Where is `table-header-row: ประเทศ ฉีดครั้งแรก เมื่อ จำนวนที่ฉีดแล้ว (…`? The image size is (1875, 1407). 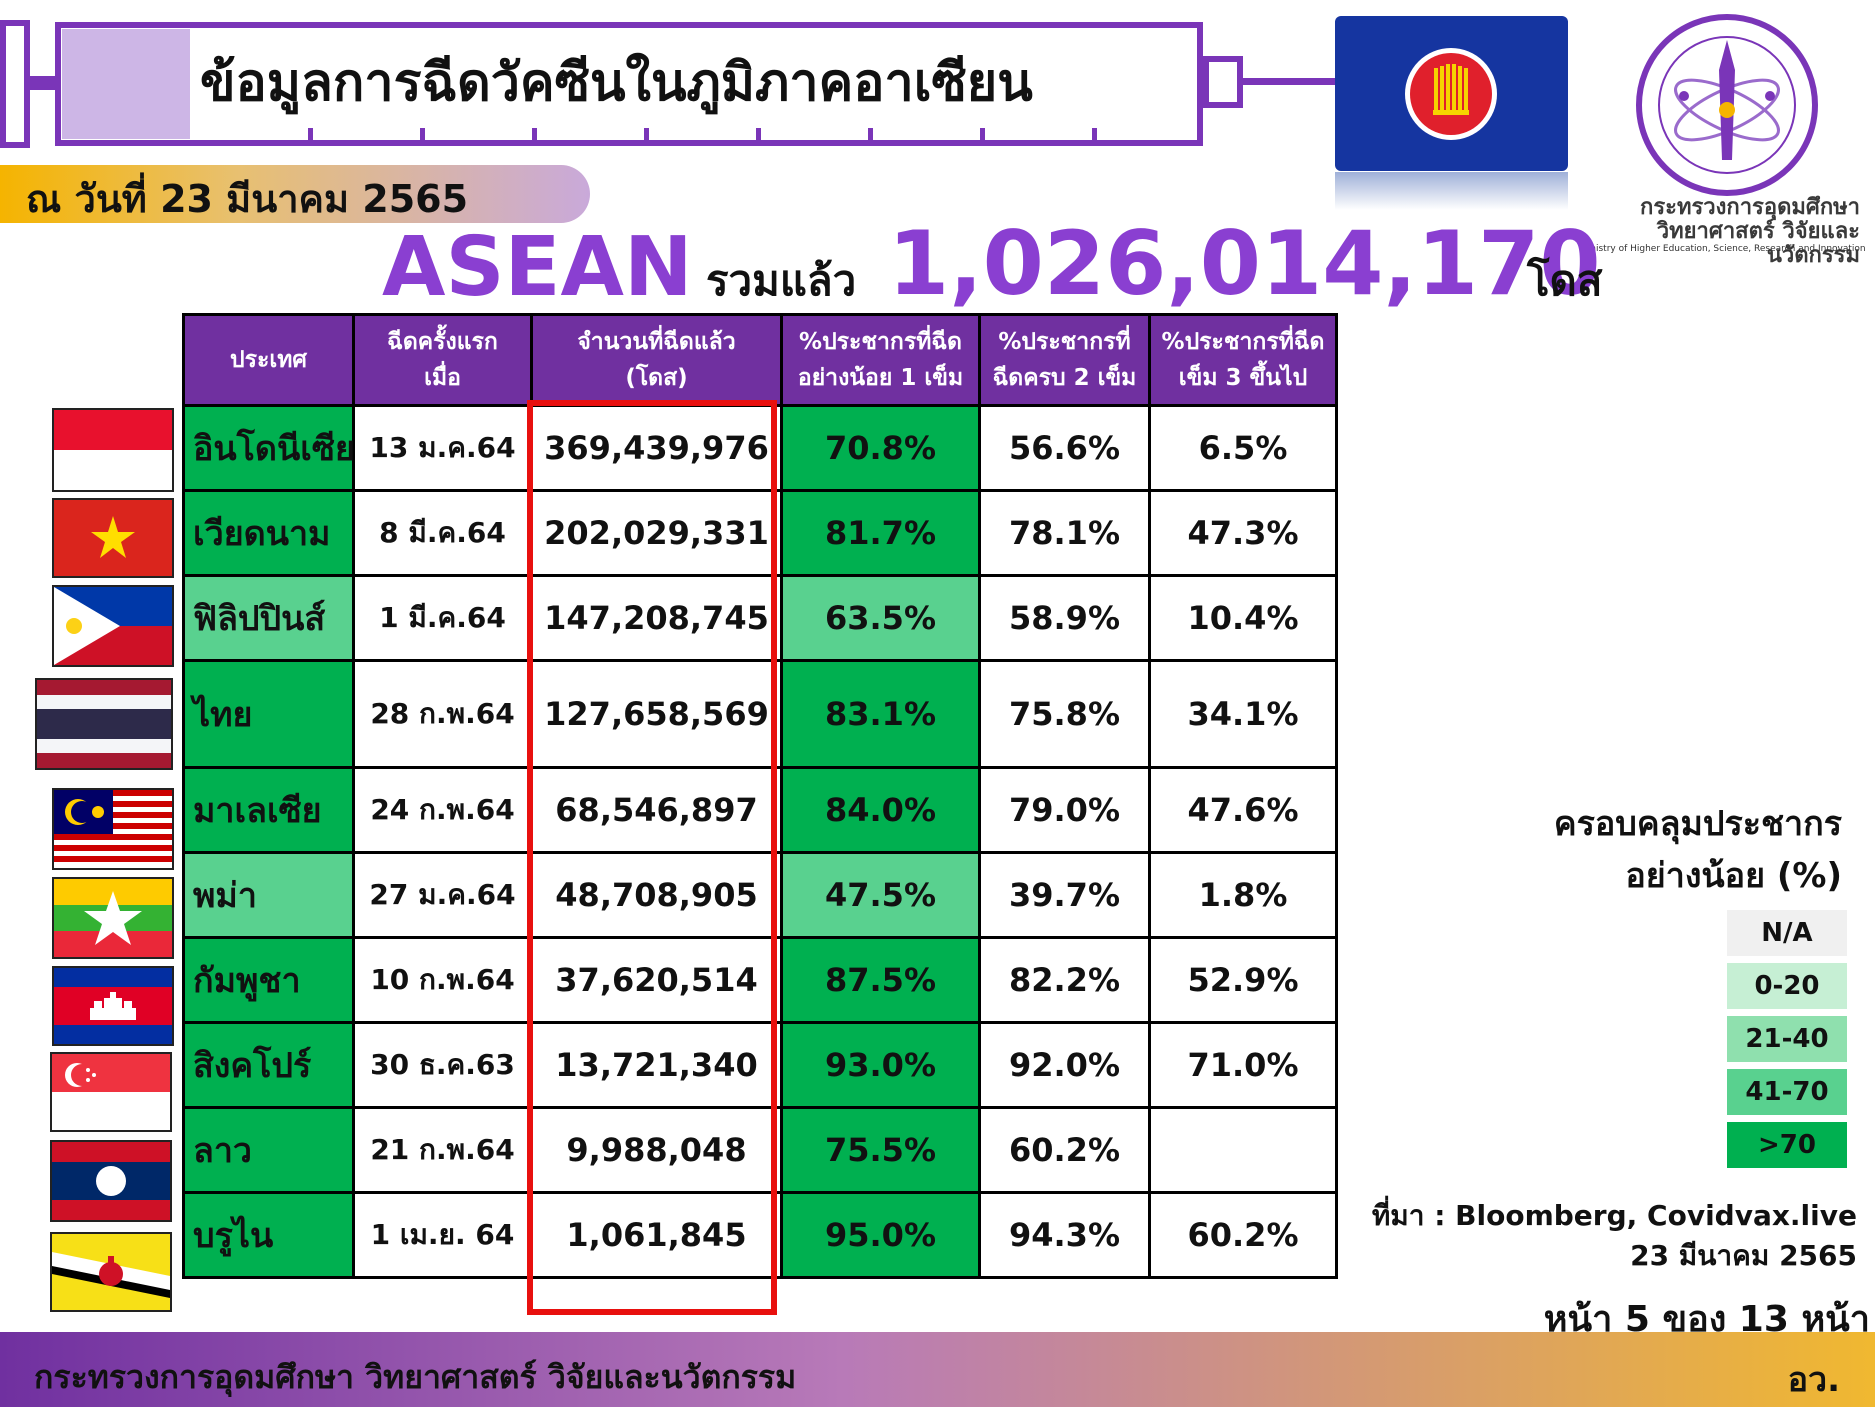 table-header-row: ประเทศ ฉีดครั้งแรก เมื่อ จำนวนที่ฉีดแล้ว (… is located at coordinates (760, 360).